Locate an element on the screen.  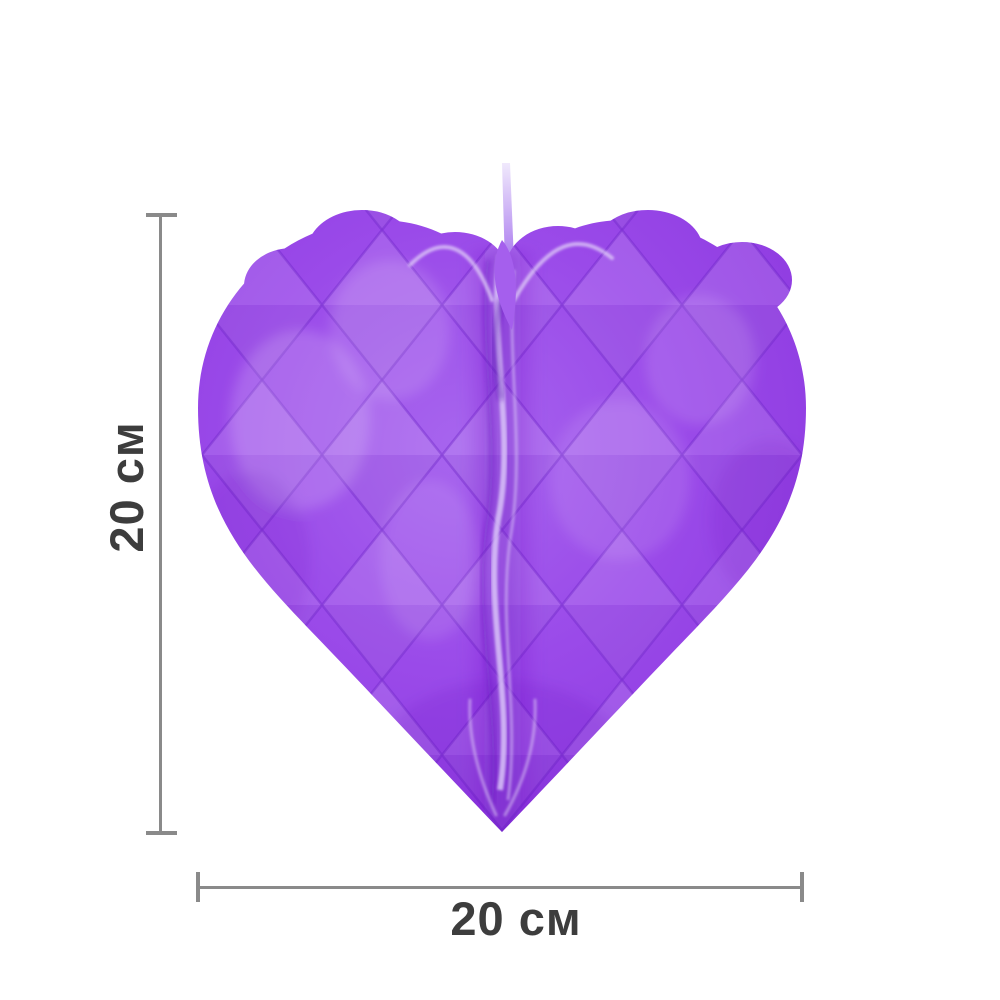
vertical-dimension-line is located at coordinates (160, 524).